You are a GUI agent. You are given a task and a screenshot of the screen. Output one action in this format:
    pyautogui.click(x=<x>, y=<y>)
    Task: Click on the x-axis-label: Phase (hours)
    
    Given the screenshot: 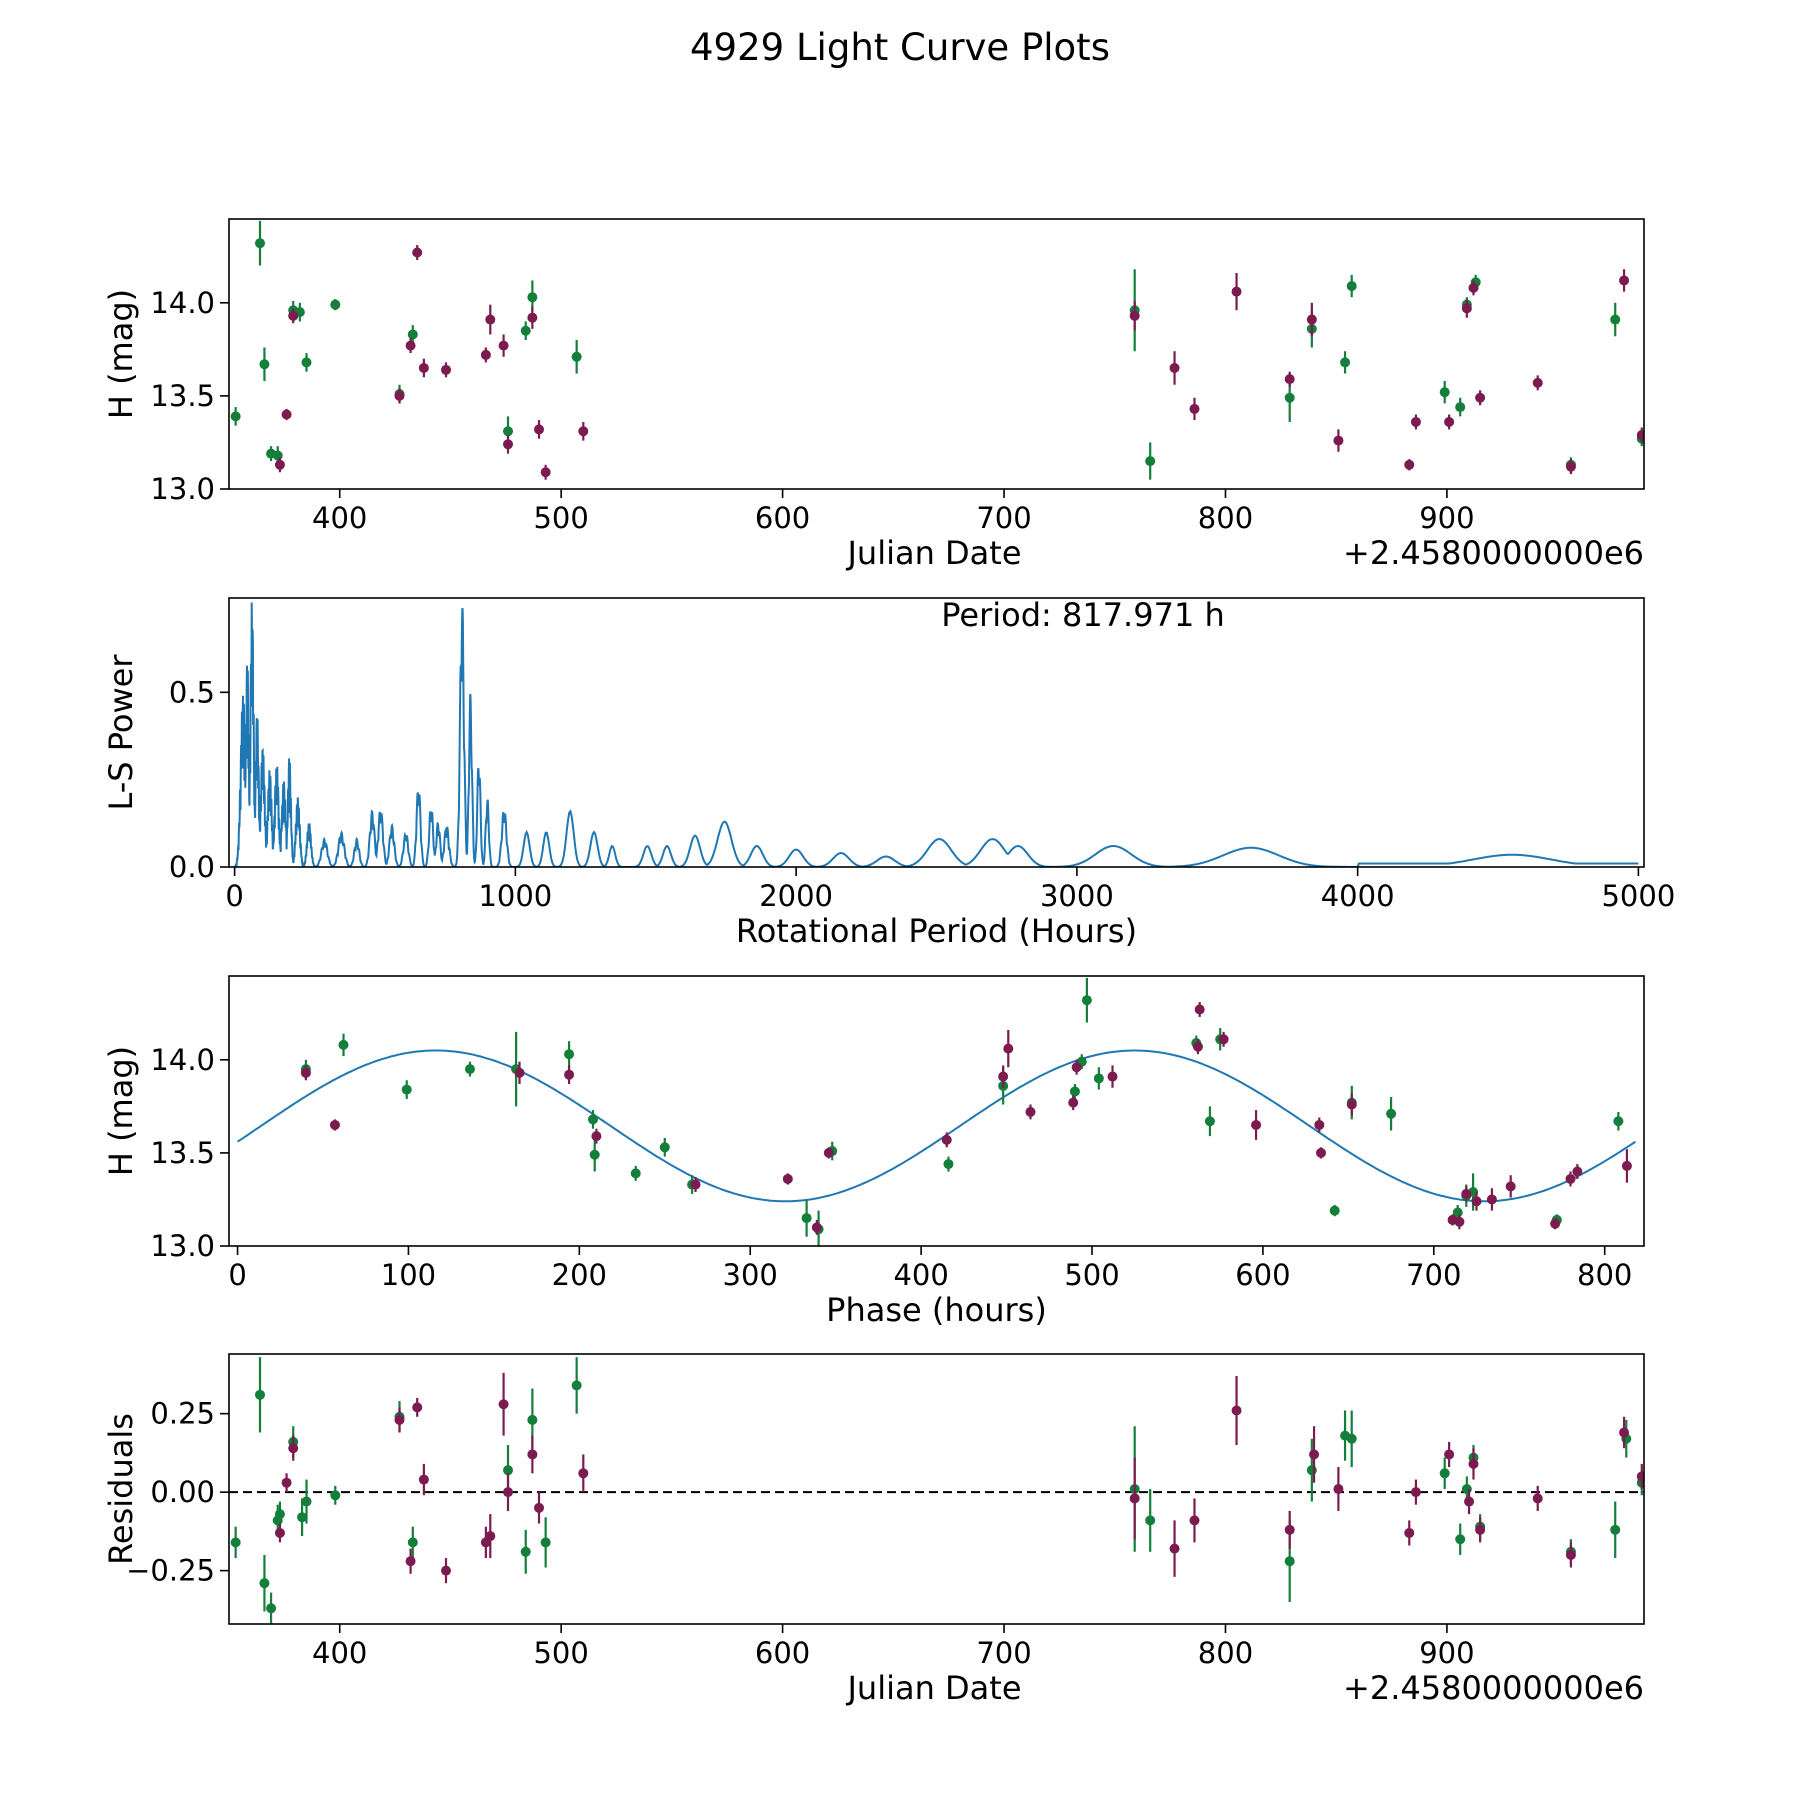 What is the action you would take?
    pyautogui.click(x=936, y=1310)
    